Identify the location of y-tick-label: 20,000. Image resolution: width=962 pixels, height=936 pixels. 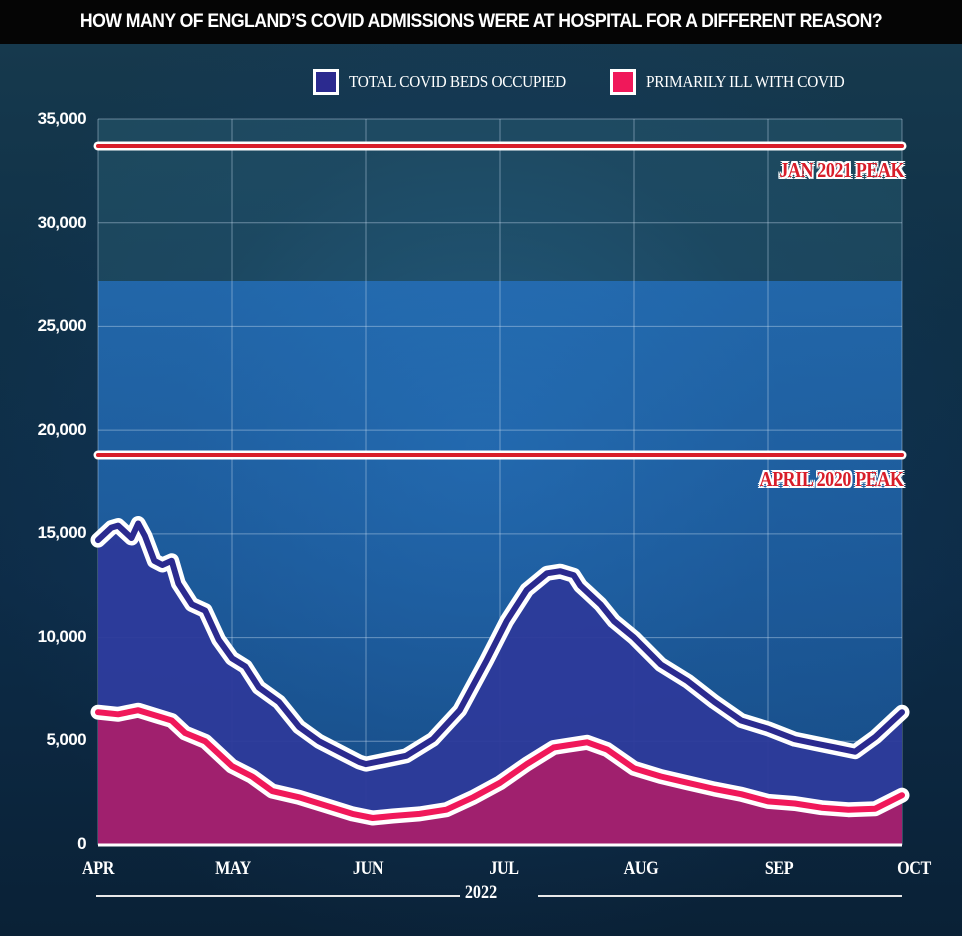
(62, 429).